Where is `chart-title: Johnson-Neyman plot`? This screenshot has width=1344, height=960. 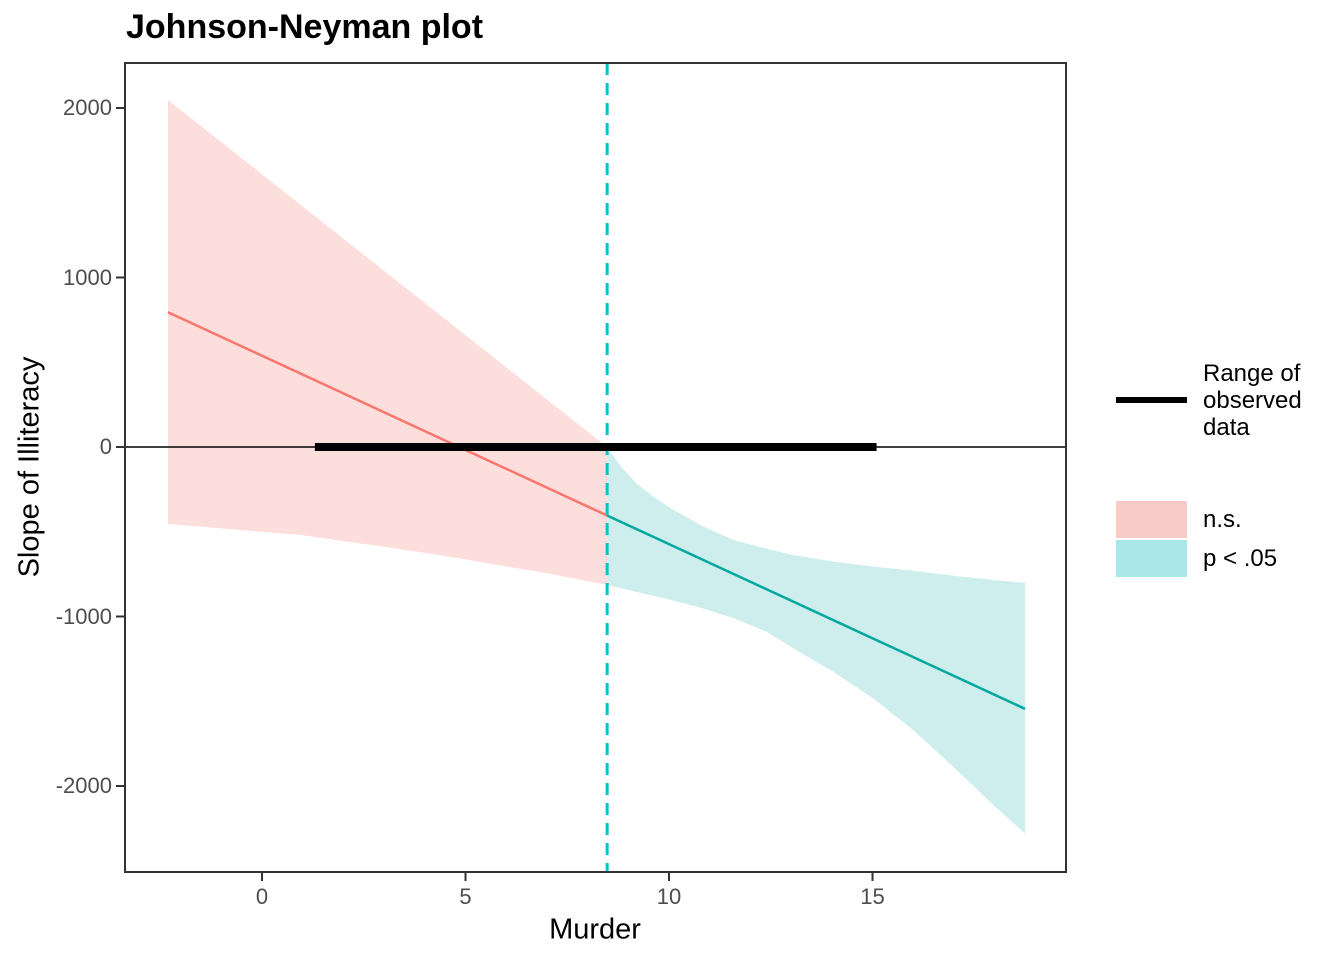
chart-title: Johnson-Neyman plot is located at coordinates (305, 27).